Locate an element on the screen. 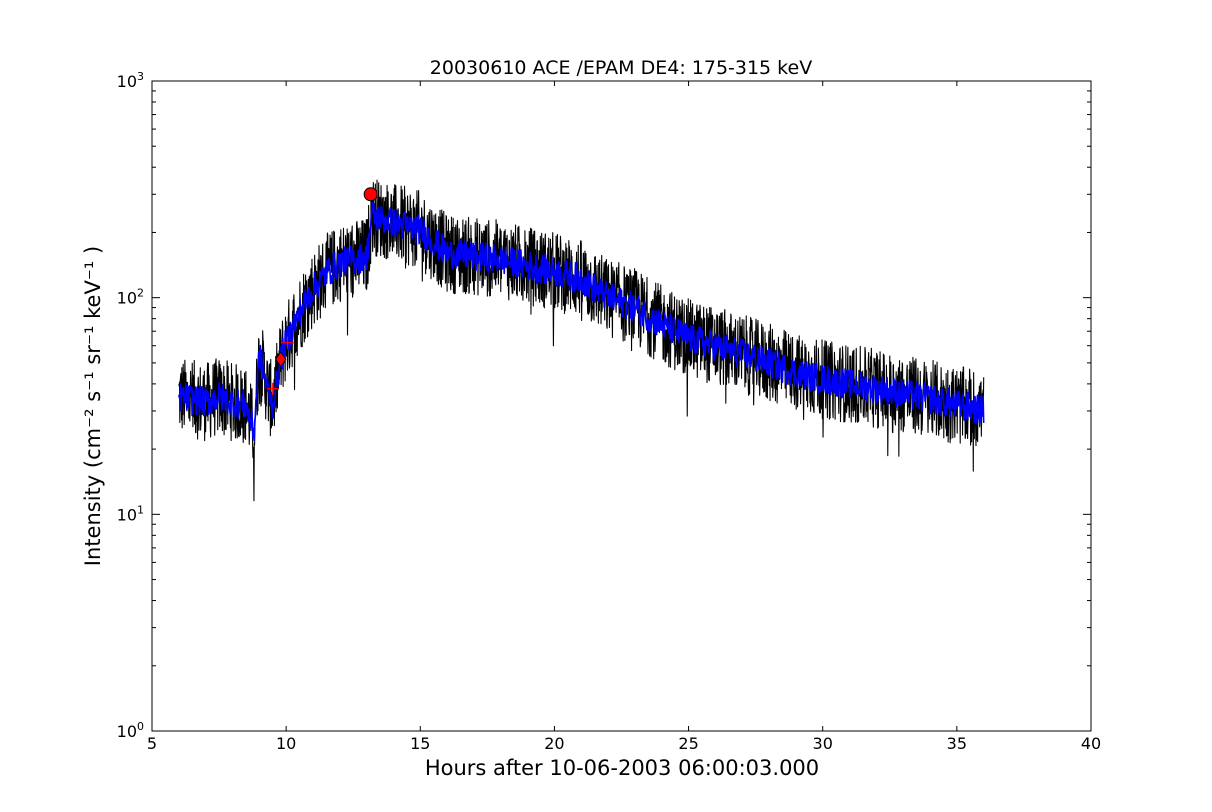 The height and width of the screenshot is (812, 1212). x-tick-label: 10 is located at coordinates (286, 743).